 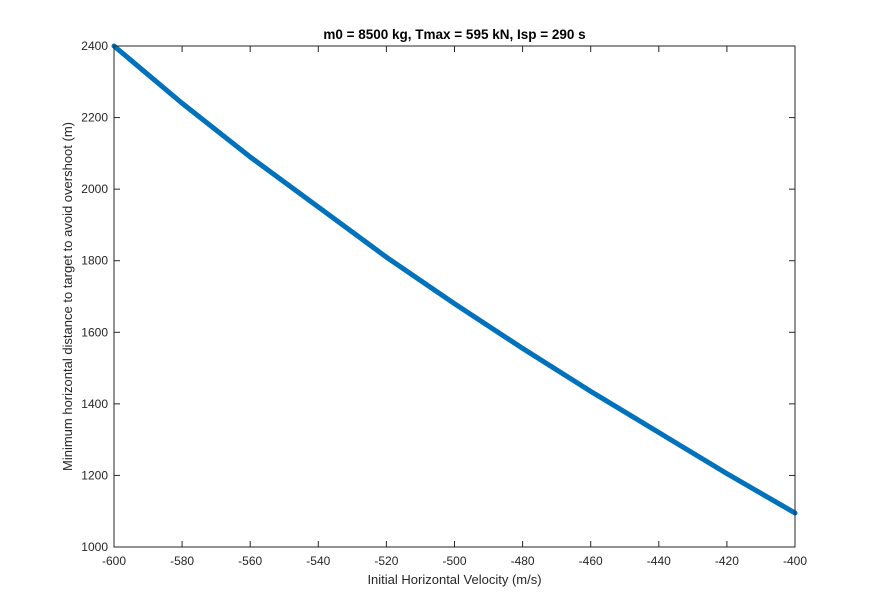 What do you see at coordinates (94, 547) in the screenshot?
I see `y-tick-label: 1000` at bounding box center [94, 547].